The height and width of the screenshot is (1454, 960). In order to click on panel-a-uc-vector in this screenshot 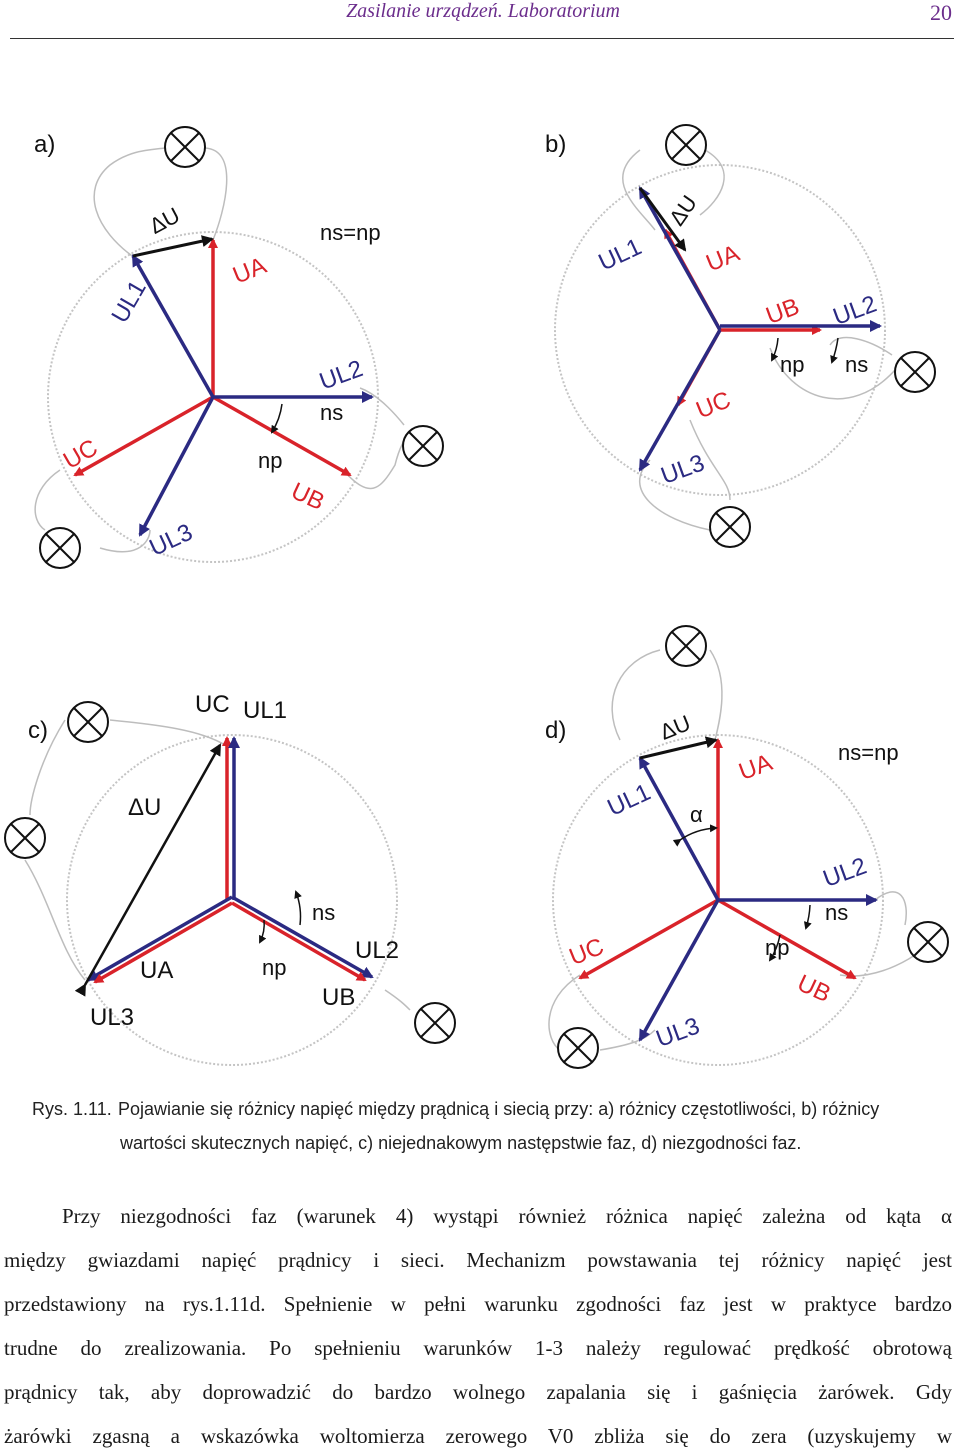, I will do `click(143, 436)`.